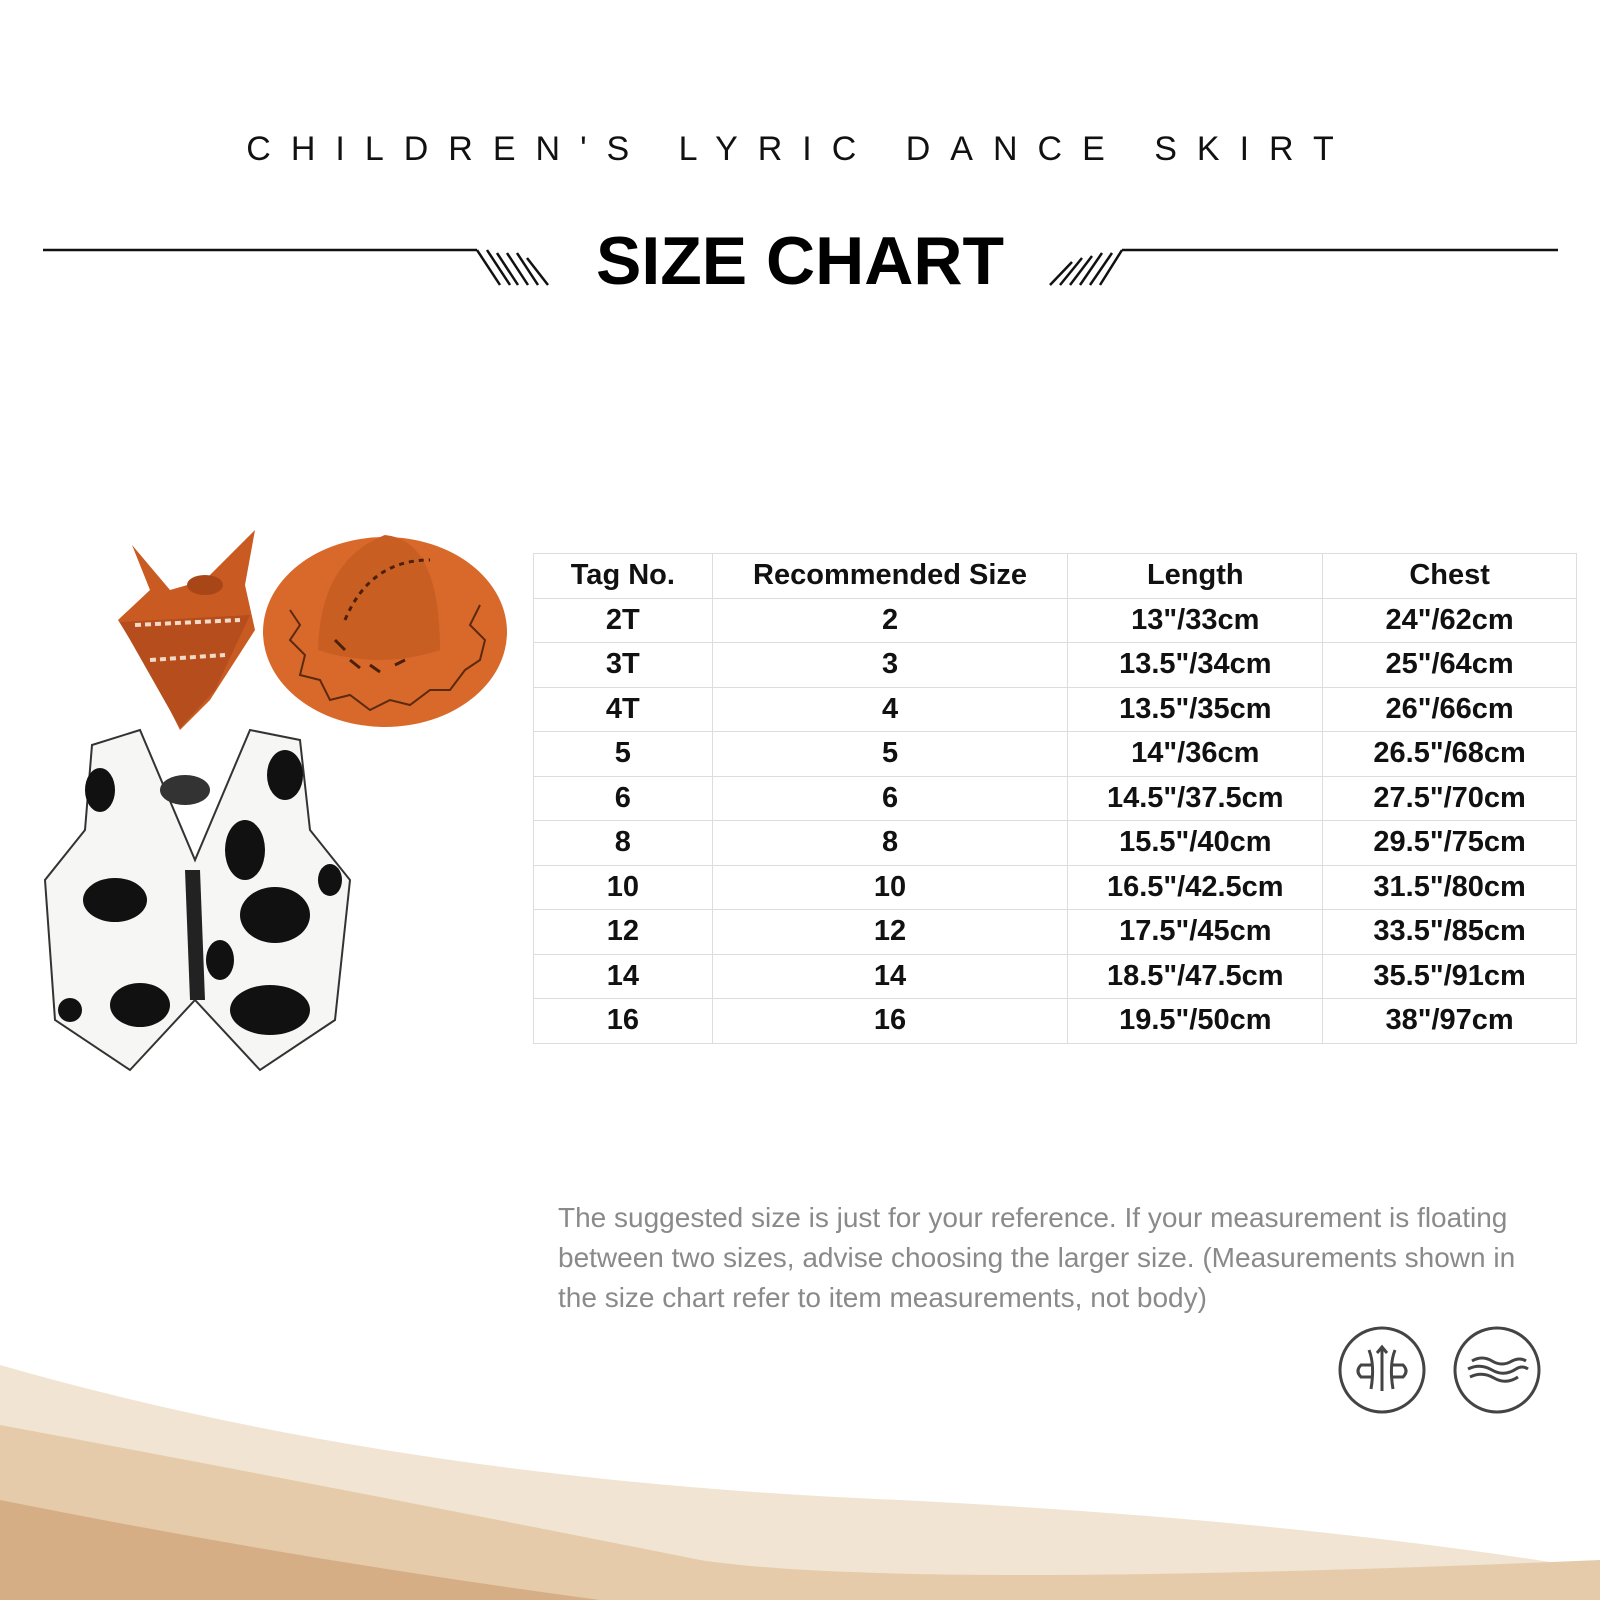 Image resolution: width=1600 pixels, height=1600 pixels. What do you see at coordinates (1449, 620) in the screenshot?
I see `cell-chest: 24"/62cm` at bounding box center [1449, 620].